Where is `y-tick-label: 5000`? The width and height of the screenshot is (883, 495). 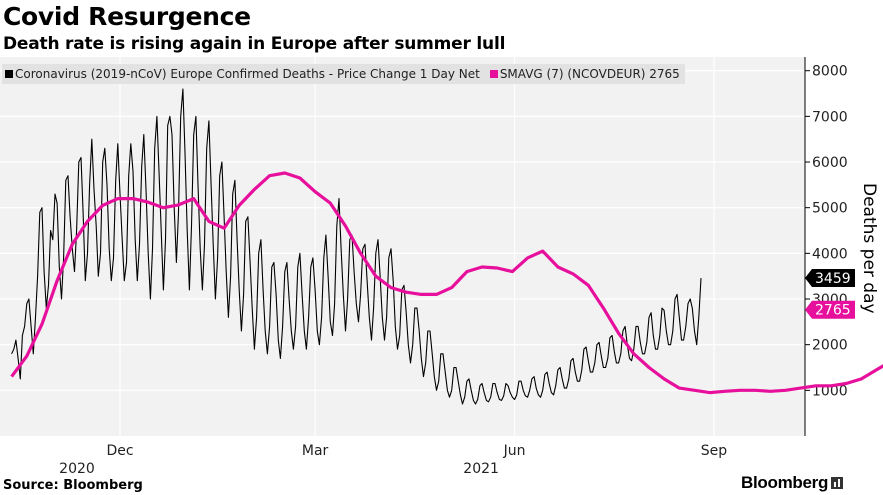
y-tick-label: 5000 is located at coordinates (830, 209).